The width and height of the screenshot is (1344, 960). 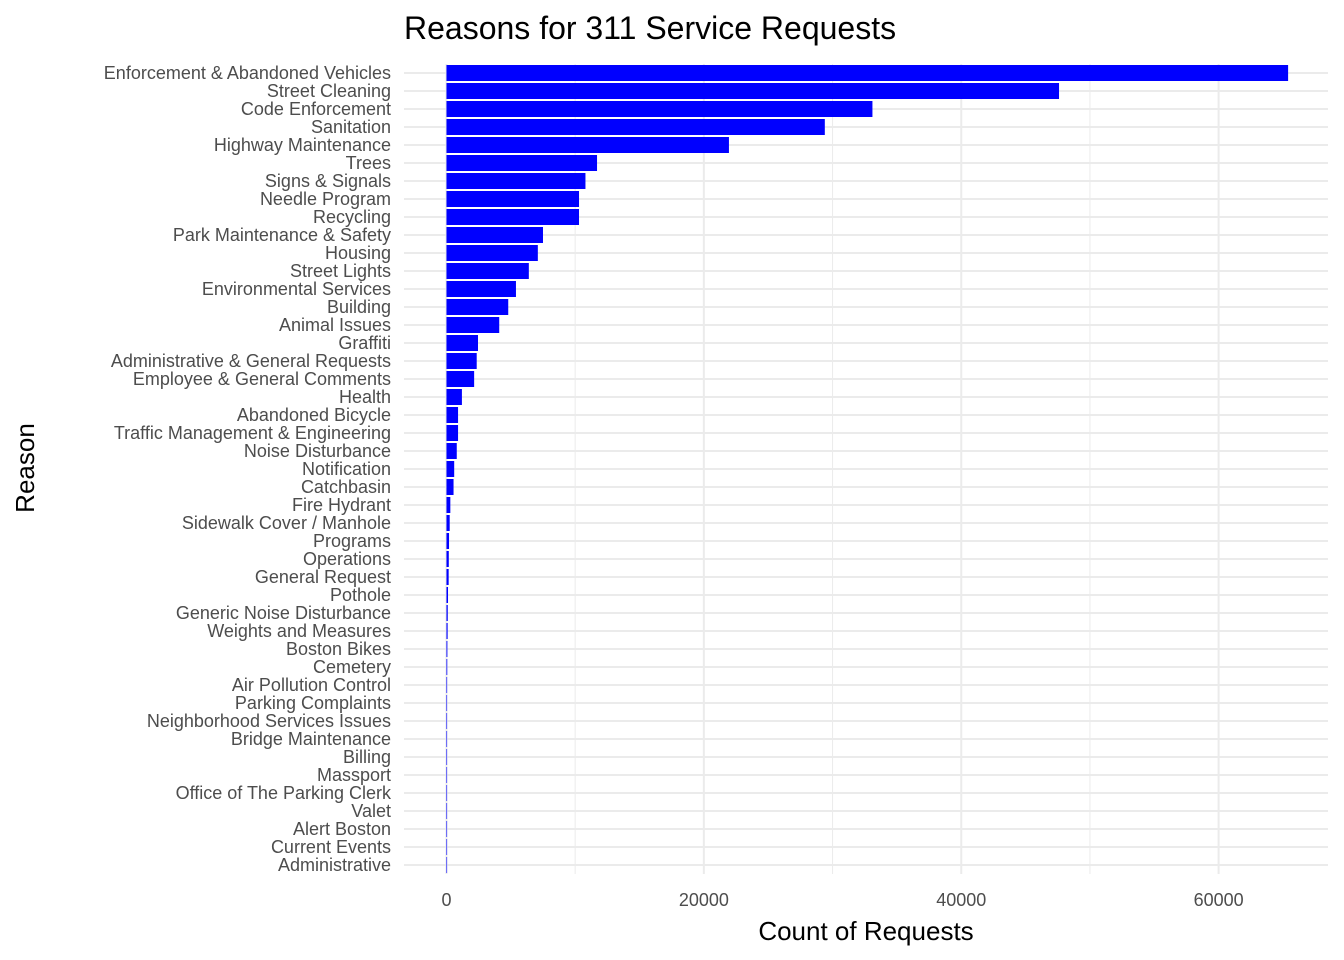 I want to click on y-tick-label: Building, so click(x=359, y=307).